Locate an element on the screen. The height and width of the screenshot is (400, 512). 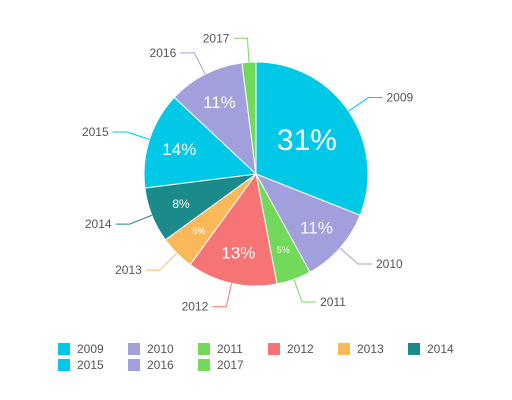
slice-category-label-2013: 2013 is located at coordinates (128, 270).